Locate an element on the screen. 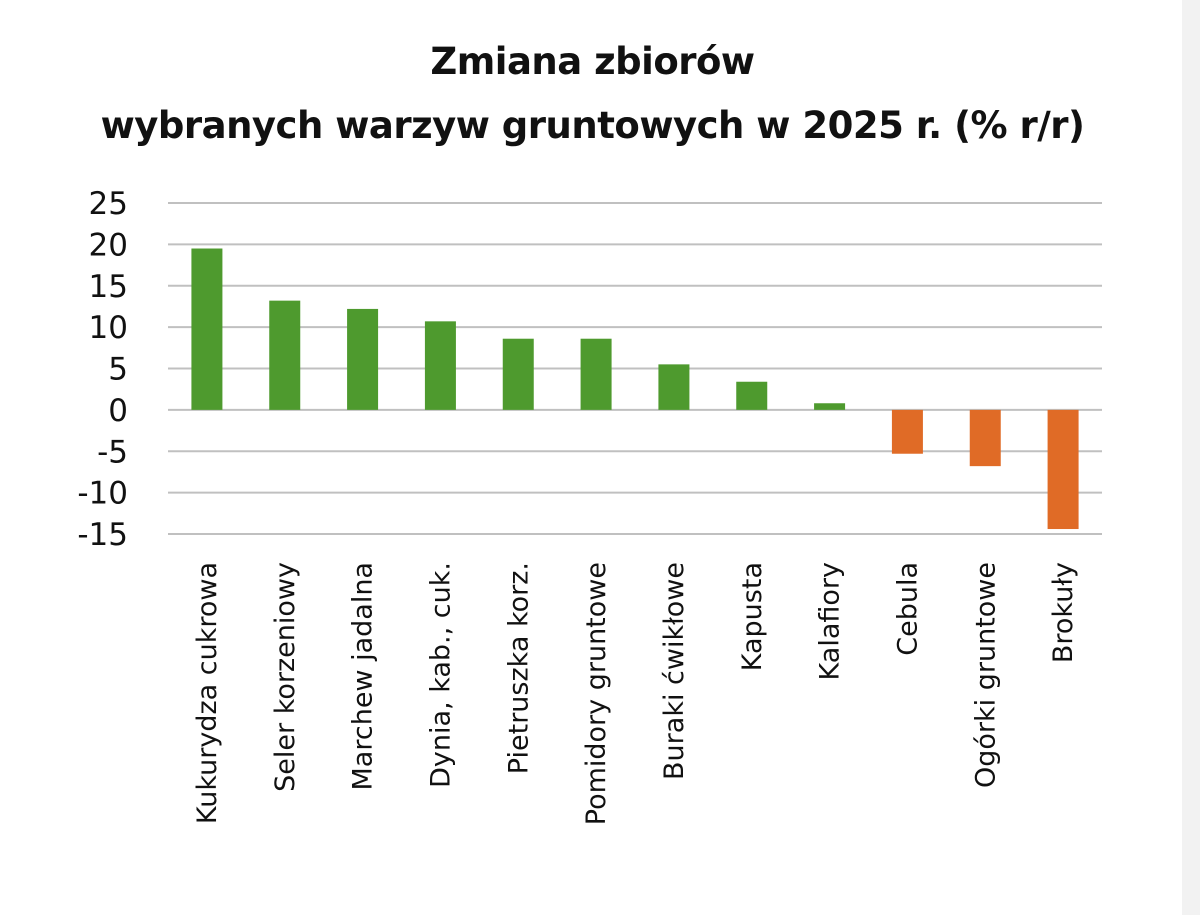 This screenshot has height=915, width=1200. y-tick-label: 25 is located at coordinates (108, 204).